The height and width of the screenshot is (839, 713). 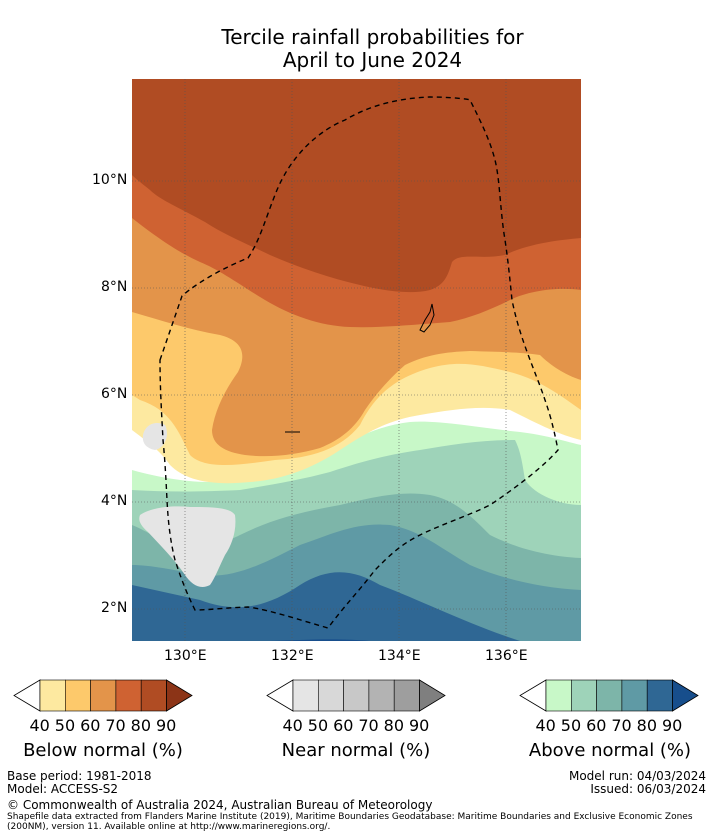 I want to click on below-tick-40: 40, so click(x=39, y=725).